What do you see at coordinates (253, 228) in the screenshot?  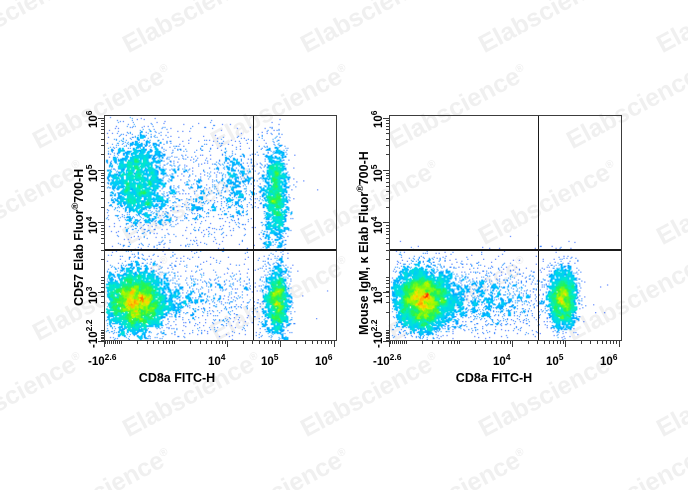 I see `quadrant-gate-vertical-sample` at bounding box center [253, 228].